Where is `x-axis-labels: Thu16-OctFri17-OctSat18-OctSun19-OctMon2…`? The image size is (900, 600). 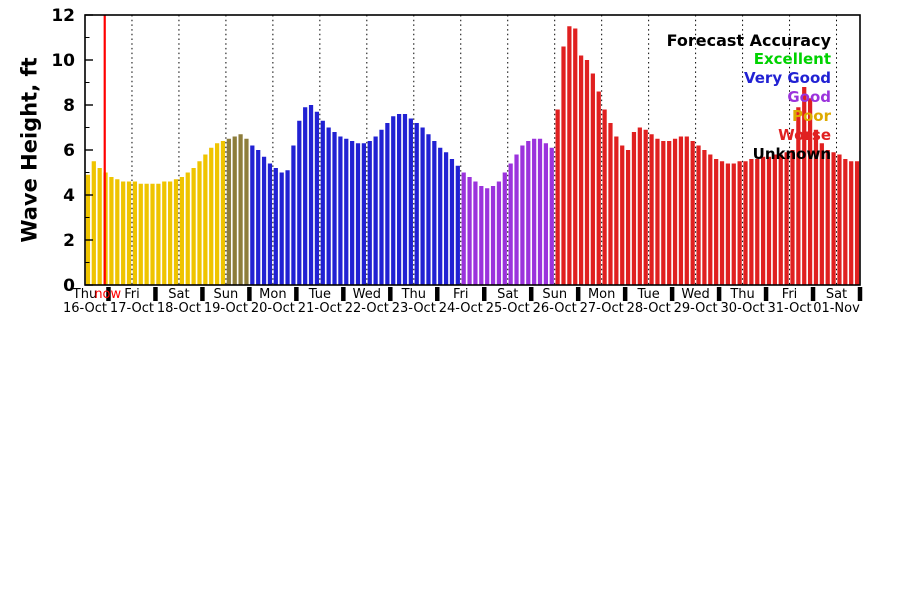
x-axis-labels: Thu16-OctFri17-OctSat18-OctSun19-OctMon2… is located at coordinates (461, 301).